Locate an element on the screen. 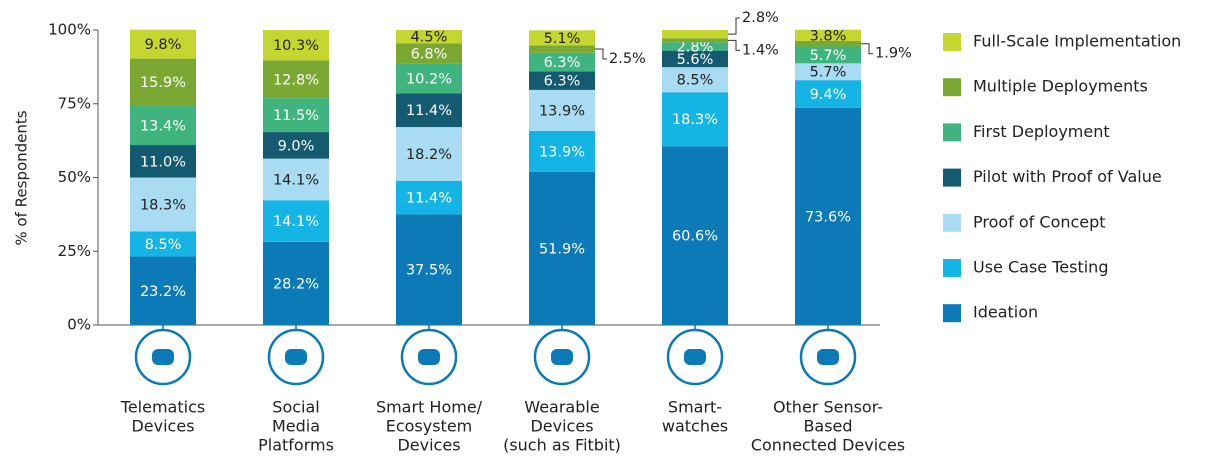 This screenshot has width=1216, height=462. value-label: 12.8% is located at coordinates (296, 80).